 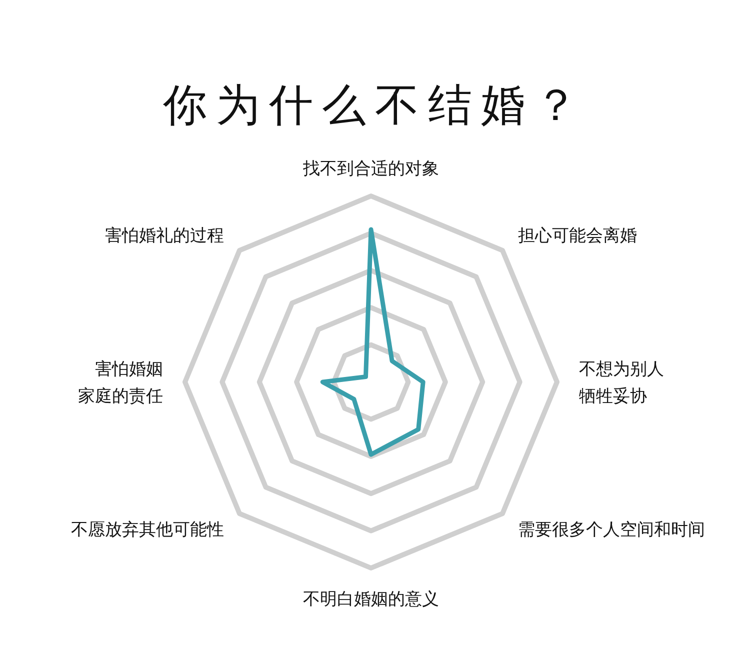 What do you see at coordinates (375, 105) in the screenshot?
I see `chart-title: 你为什么不结婚？` at bounding box center [375, 105].